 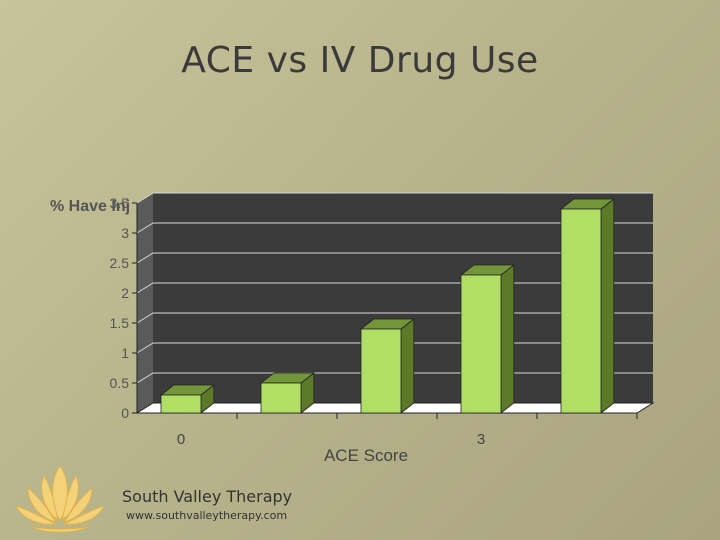 I want to click on y-tick-label: 3.5, so click(x=120, y=203).